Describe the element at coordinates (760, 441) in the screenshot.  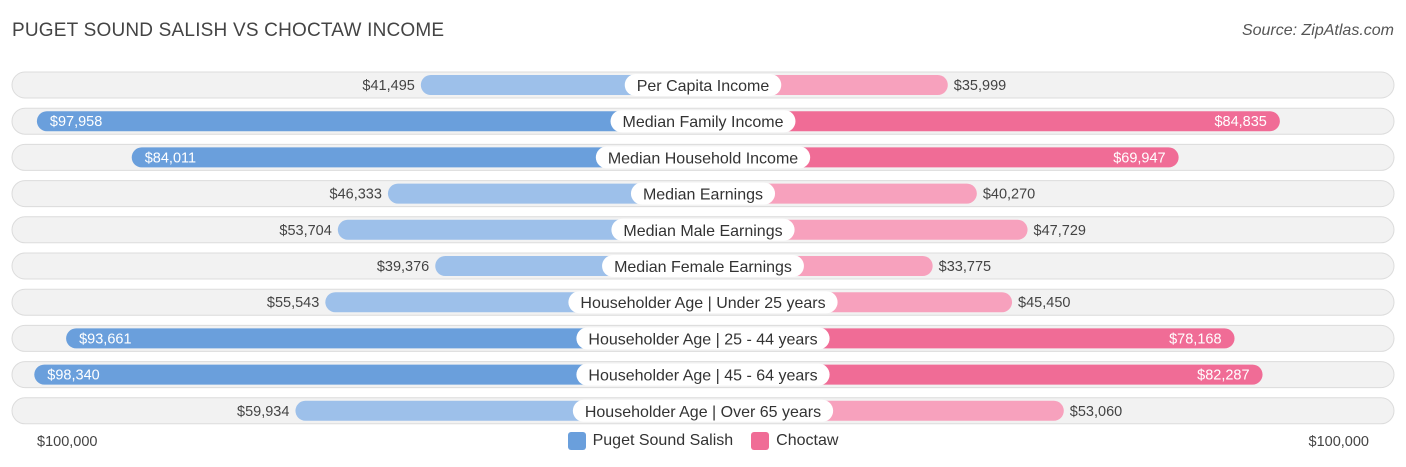
I see `legend-swatch-choctaw` at that location.